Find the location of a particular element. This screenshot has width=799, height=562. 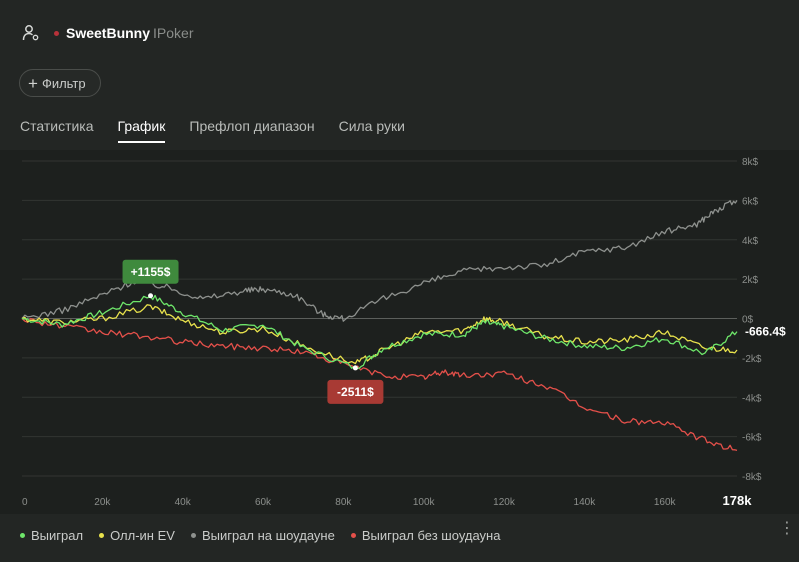

player-name: SweetBunny is located at coordinates (108, 33).